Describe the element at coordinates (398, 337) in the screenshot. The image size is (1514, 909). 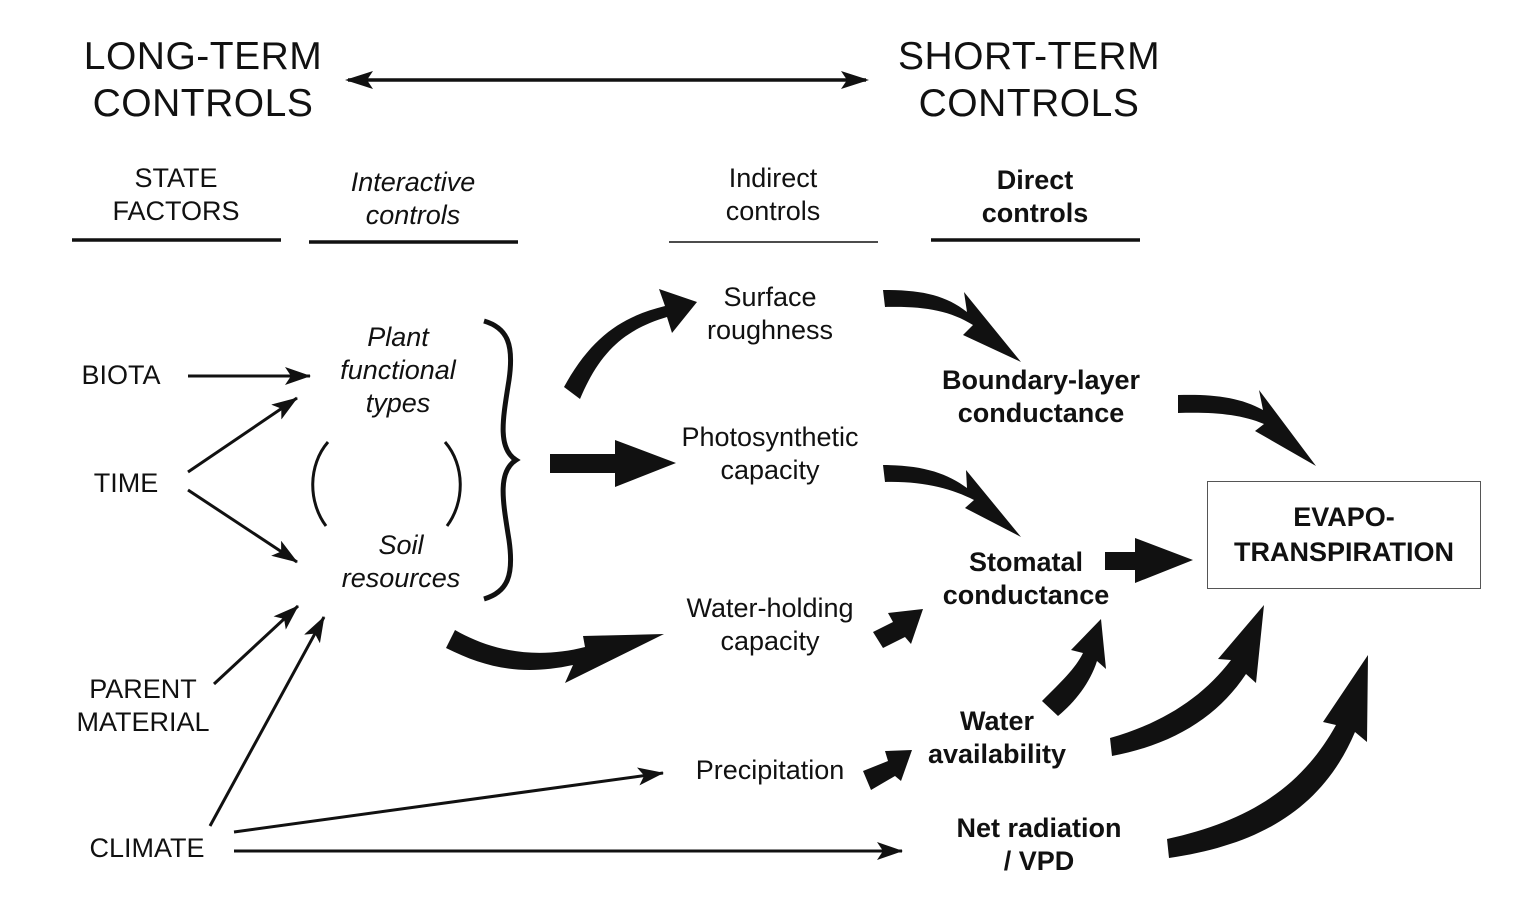
I see `plant-functional-types-line-1: Plant` at that location.